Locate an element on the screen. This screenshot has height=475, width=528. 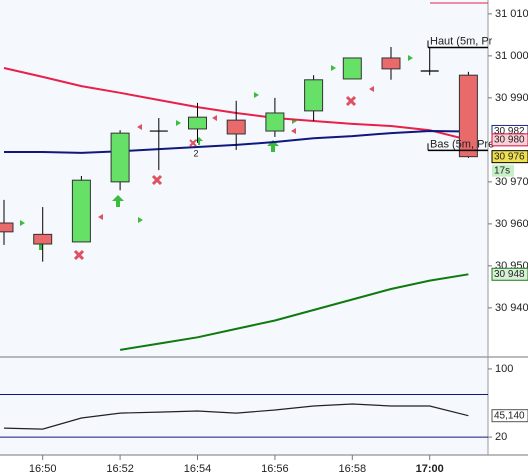
x-tick-label: 16:58 is located at coordinates (353, 469).